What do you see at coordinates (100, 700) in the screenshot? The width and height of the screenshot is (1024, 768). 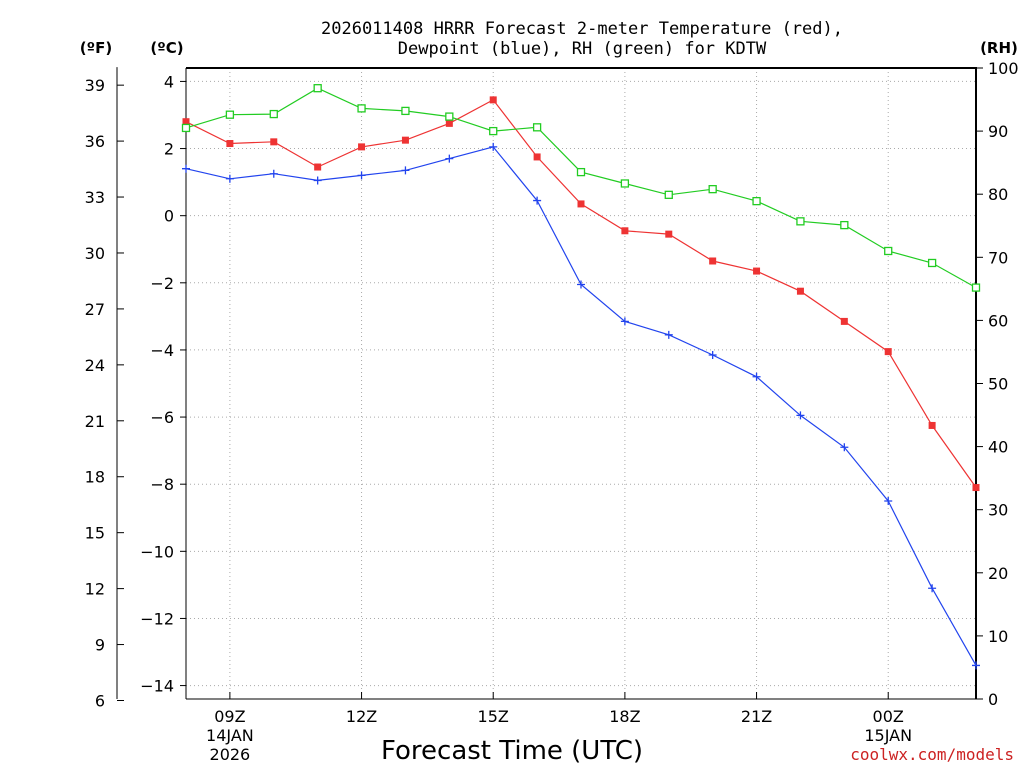 I see `fahrenheit-tick-label: 6` at bounding box center [100, 700].